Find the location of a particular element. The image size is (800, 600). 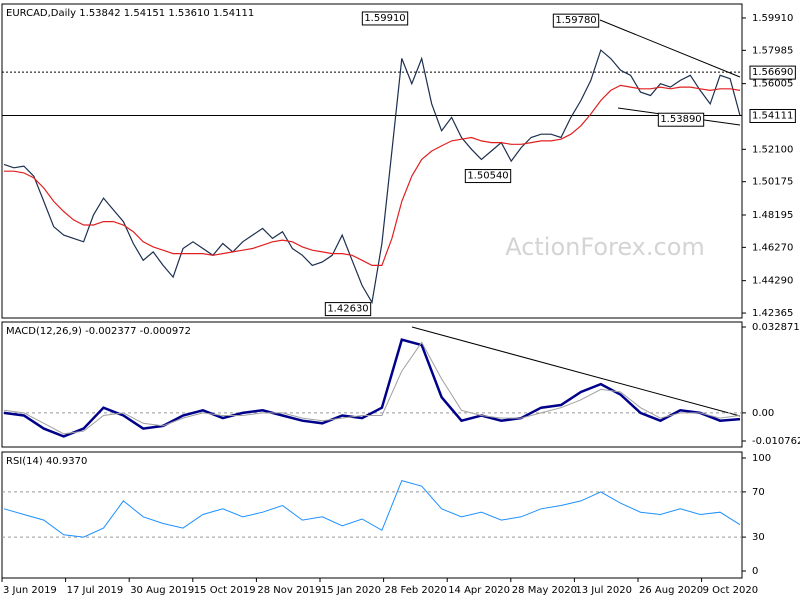

annotation: 1.50540 is located at coordinates (487, 176).